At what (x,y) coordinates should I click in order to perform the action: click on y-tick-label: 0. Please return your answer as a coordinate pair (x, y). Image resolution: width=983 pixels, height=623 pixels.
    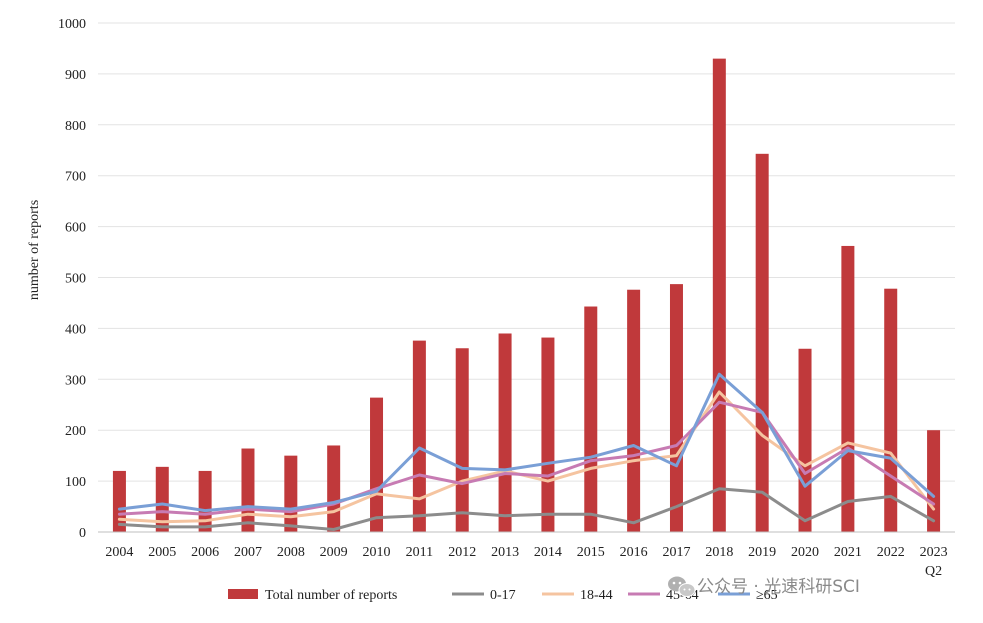
    Looking at the image, I should click on (82, 533).